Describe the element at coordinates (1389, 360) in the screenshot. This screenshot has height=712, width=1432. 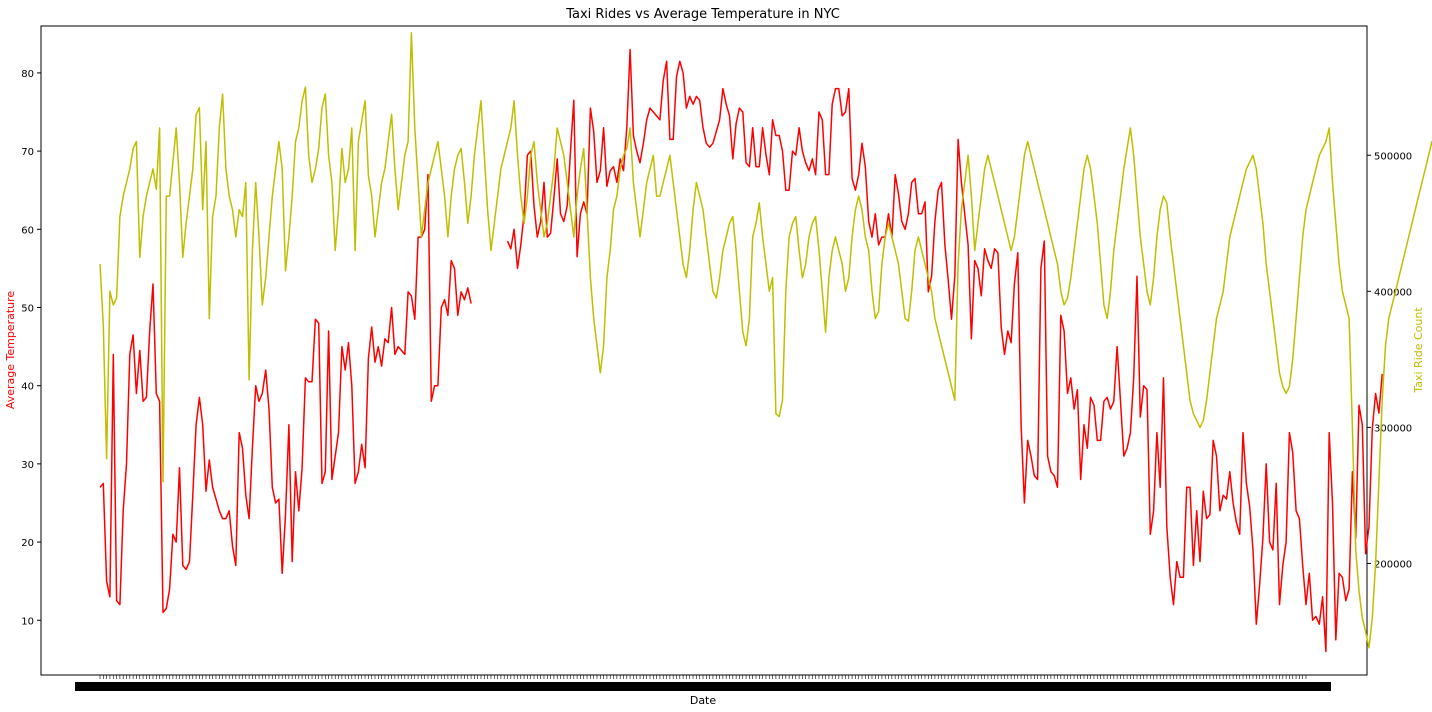
I see `right-axis: 200000 300000 400000 500000` at that location.